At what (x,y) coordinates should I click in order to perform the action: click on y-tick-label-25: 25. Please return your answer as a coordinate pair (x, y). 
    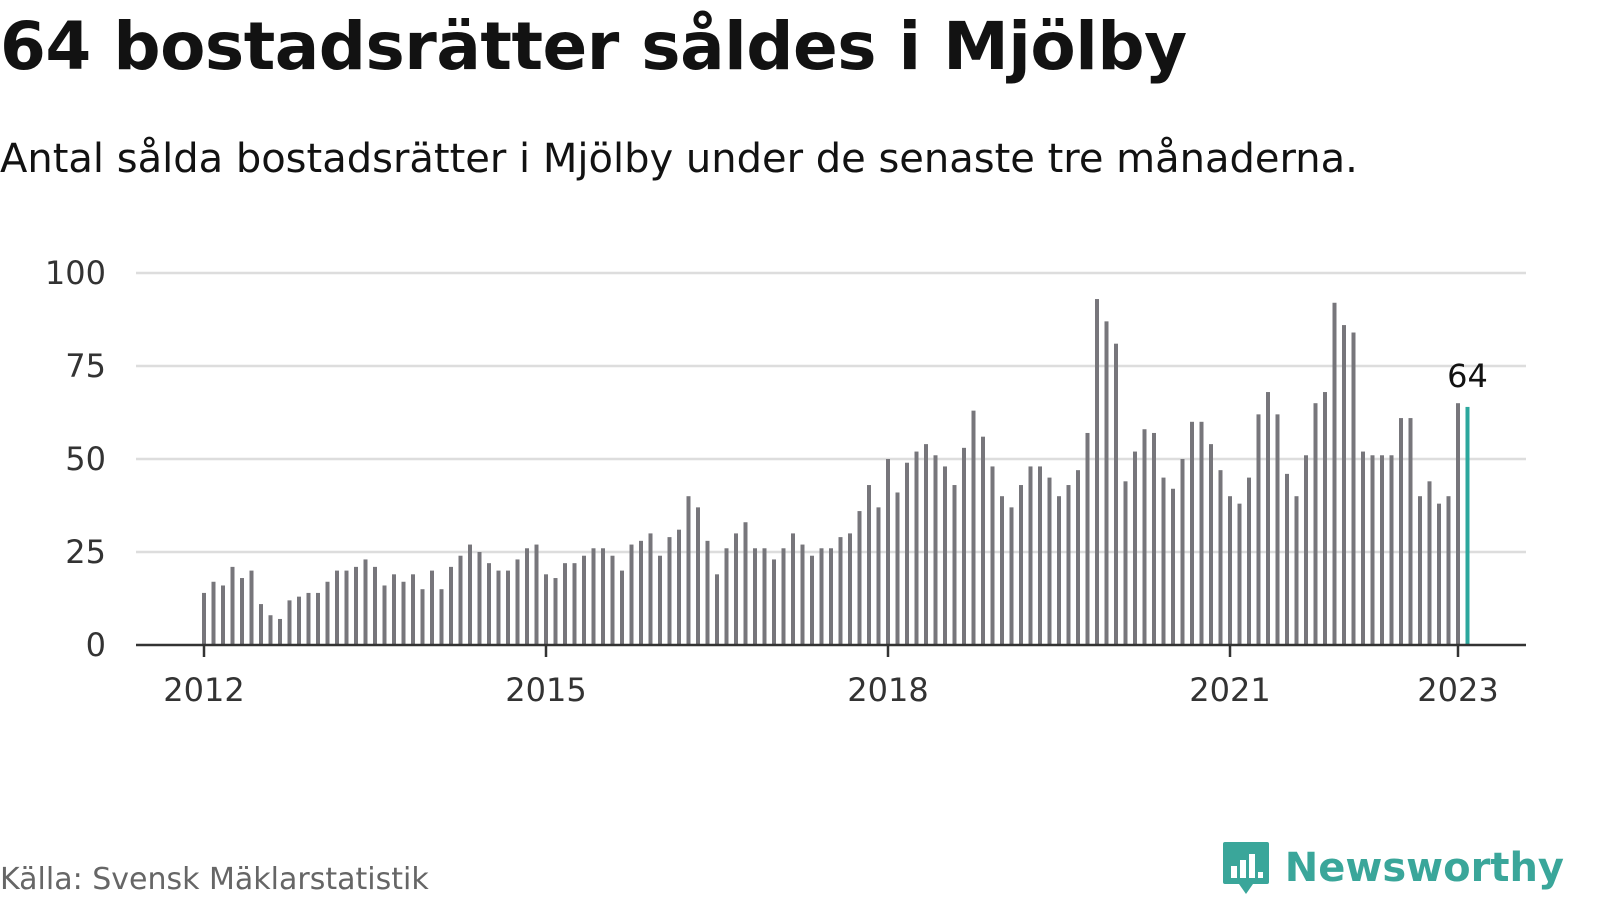
    Looking at the image, I should click on (85, 552).